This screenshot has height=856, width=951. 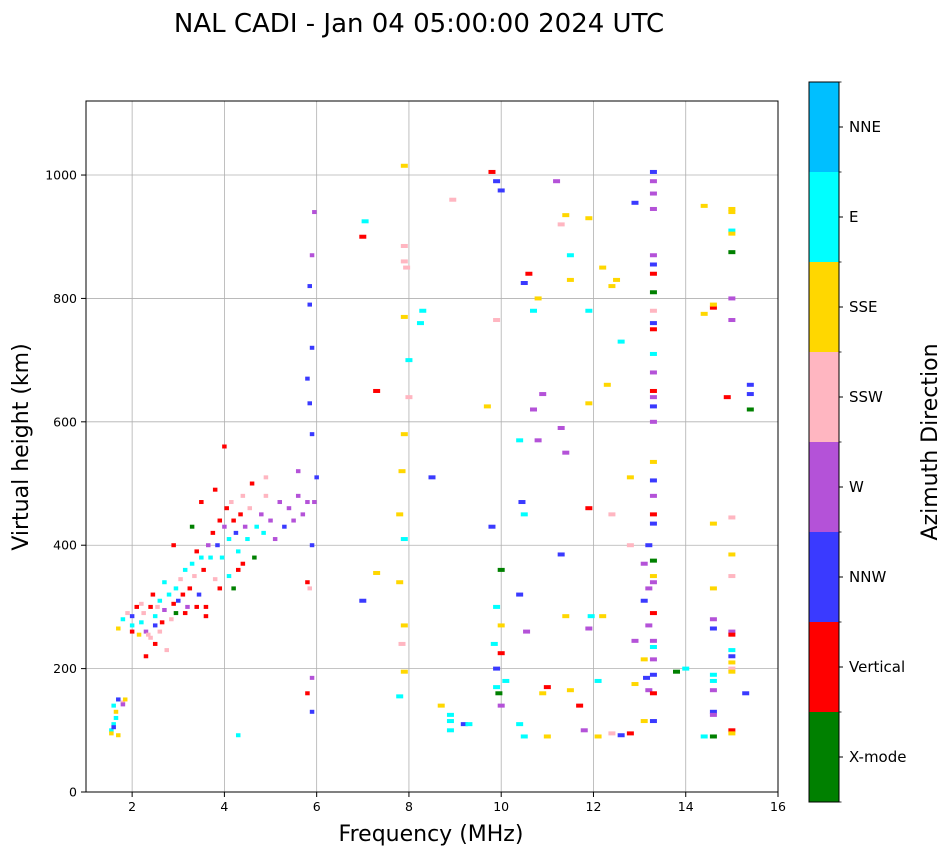 What do you see at coordinates (457, 803) in the screenshot?
I see `x-axis-ticks: 2 4 6 8 10 12 14 16` at bounding box center [457, 803].